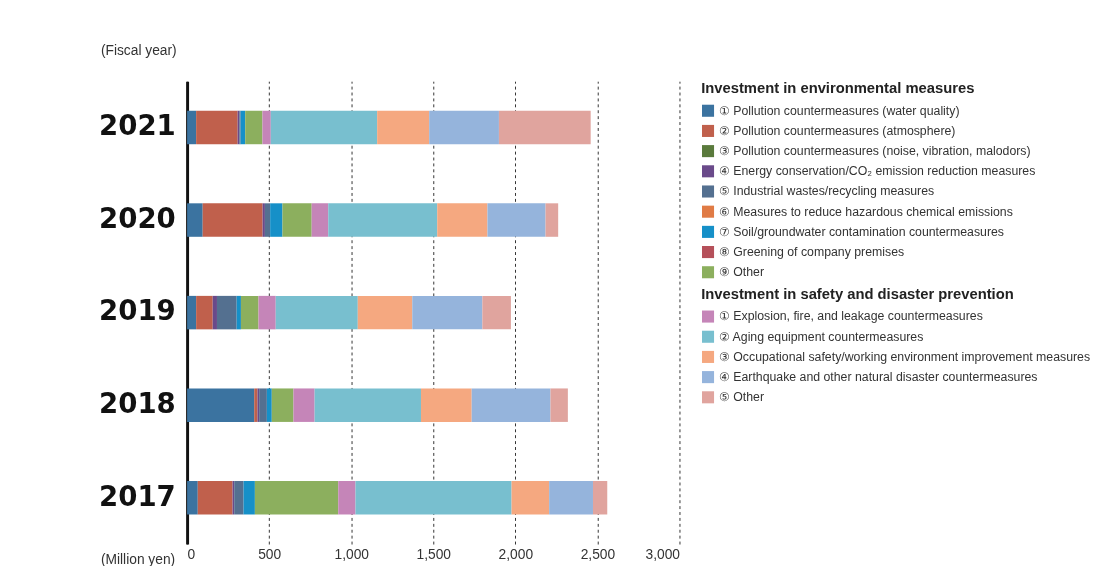  Describe the element at coordinates (837, 130) in the screenshot. I see `legend-label: ② Pollution countermeasures (atmosphere)` at that location.